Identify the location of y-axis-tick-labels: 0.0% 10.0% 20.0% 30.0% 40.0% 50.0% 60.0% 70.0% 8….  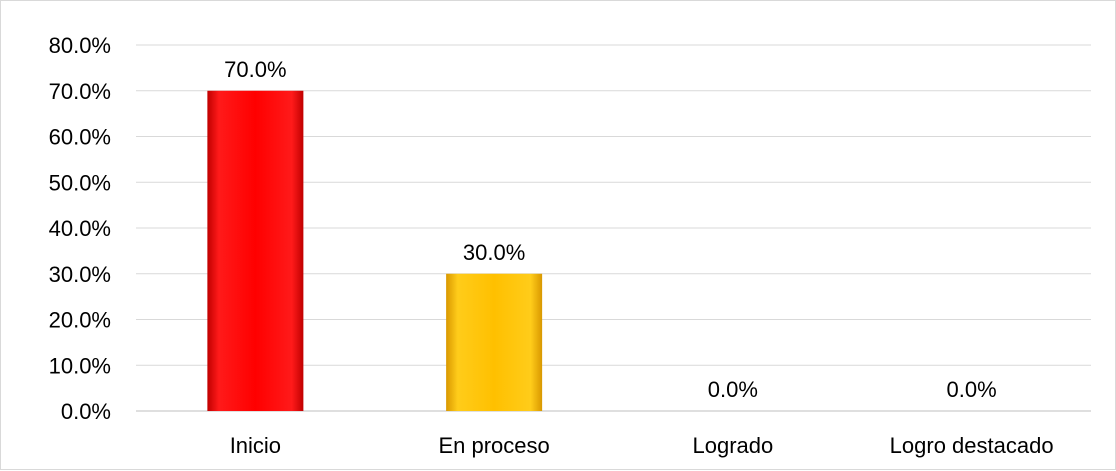
(80, 228).